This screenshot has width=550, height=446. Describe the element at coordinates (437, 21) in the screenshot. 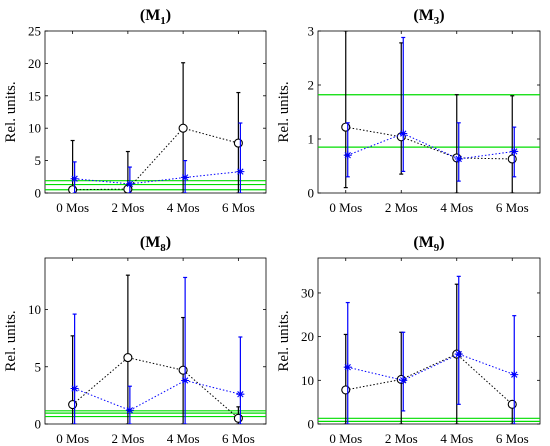

I see `panel-title-subscript: 3` at that location.